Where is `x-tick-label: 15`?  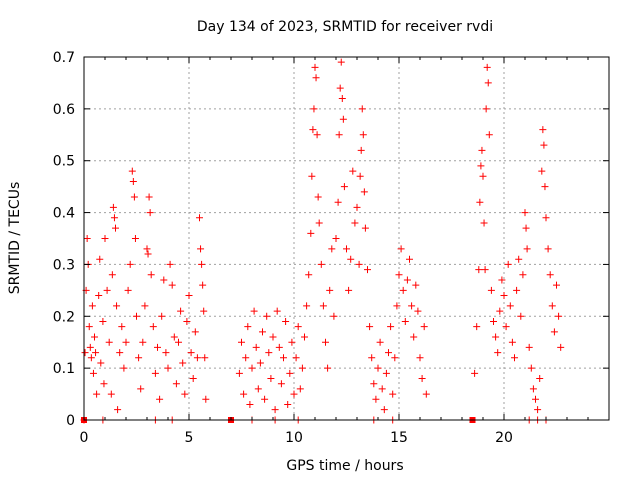 x-tick-label: 15 is located at coordinates (399, 438).